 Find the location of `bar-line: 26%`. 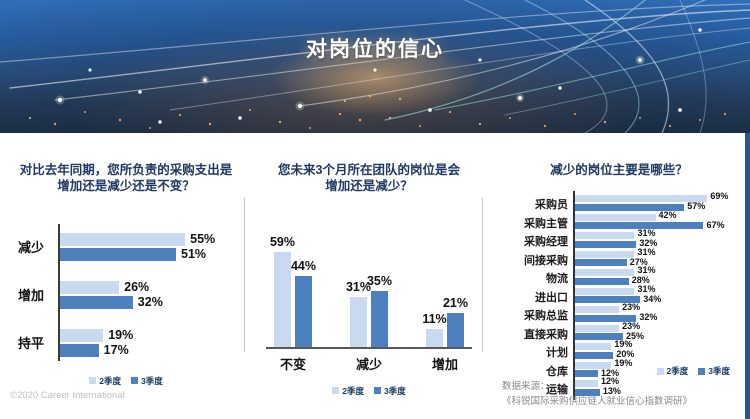

bar-line: 26% is located at coordinates (151, 287).